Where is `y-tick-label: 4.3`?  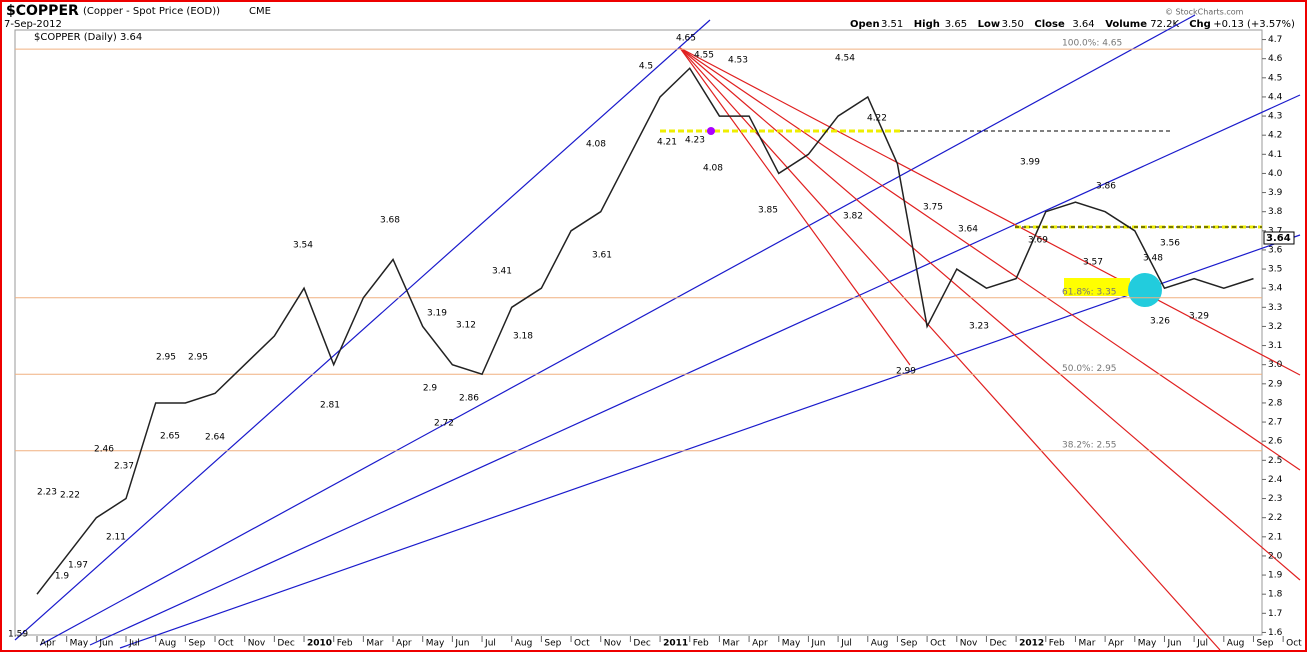
y-tick-label: 4.3 is located at coordinates (1275, 117).